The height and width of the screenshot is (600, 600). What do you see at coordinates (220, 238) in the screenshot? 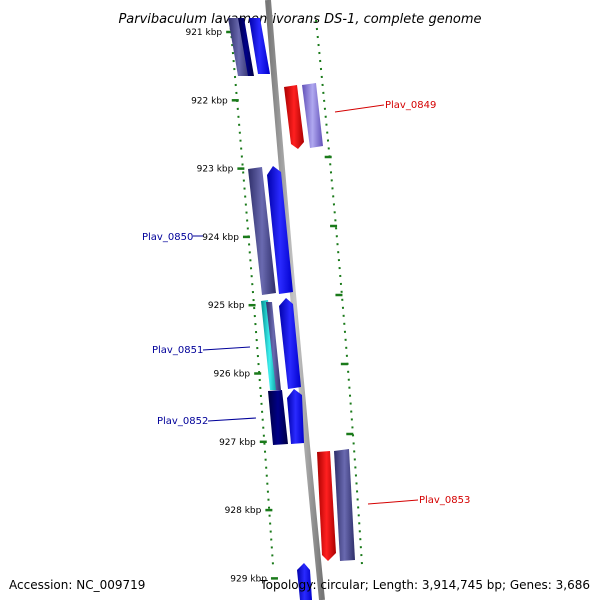
I see `tick-label: 924 kbp` at bounding box center [220, 238].